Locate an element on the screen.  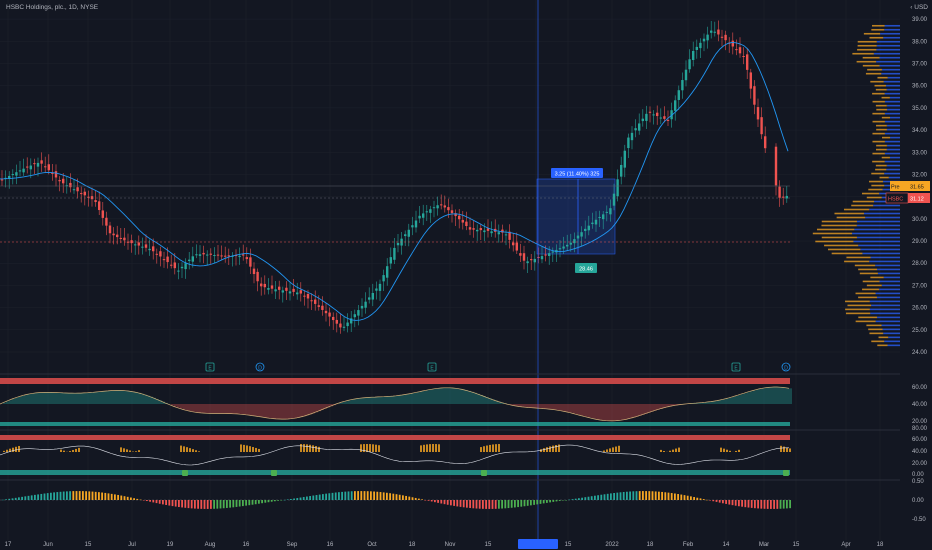
overbought-band is located at coordinates (395, 437).